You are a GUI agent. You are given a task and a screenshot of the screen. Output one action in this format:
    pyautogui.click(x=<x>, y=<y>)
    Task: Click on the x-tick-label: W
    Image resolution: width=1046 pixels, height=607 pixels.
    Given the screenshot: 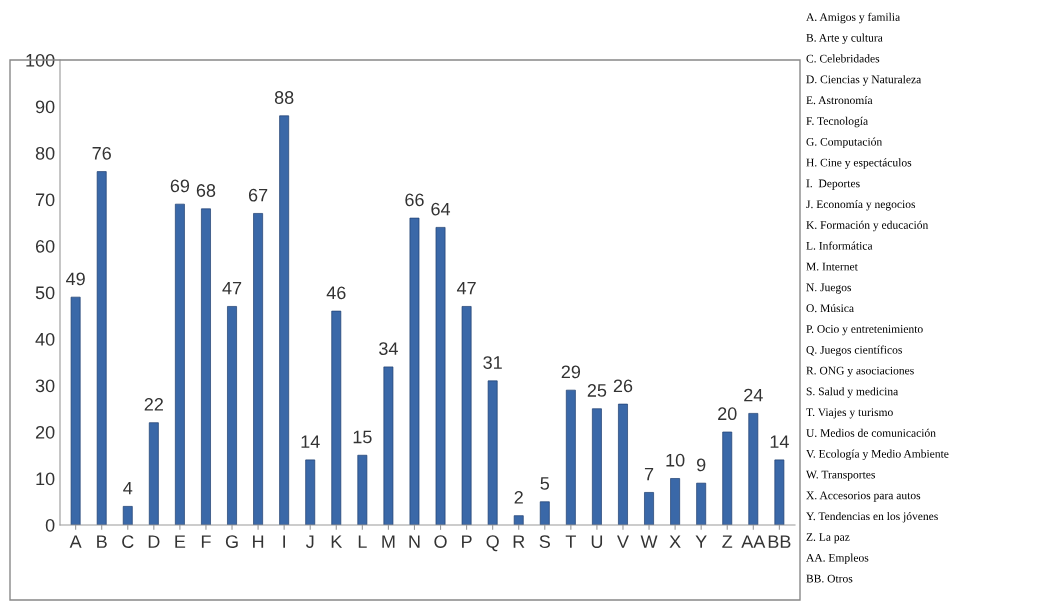 What is the action you would take?
    pyautogui.click(x=649, y=541)
    